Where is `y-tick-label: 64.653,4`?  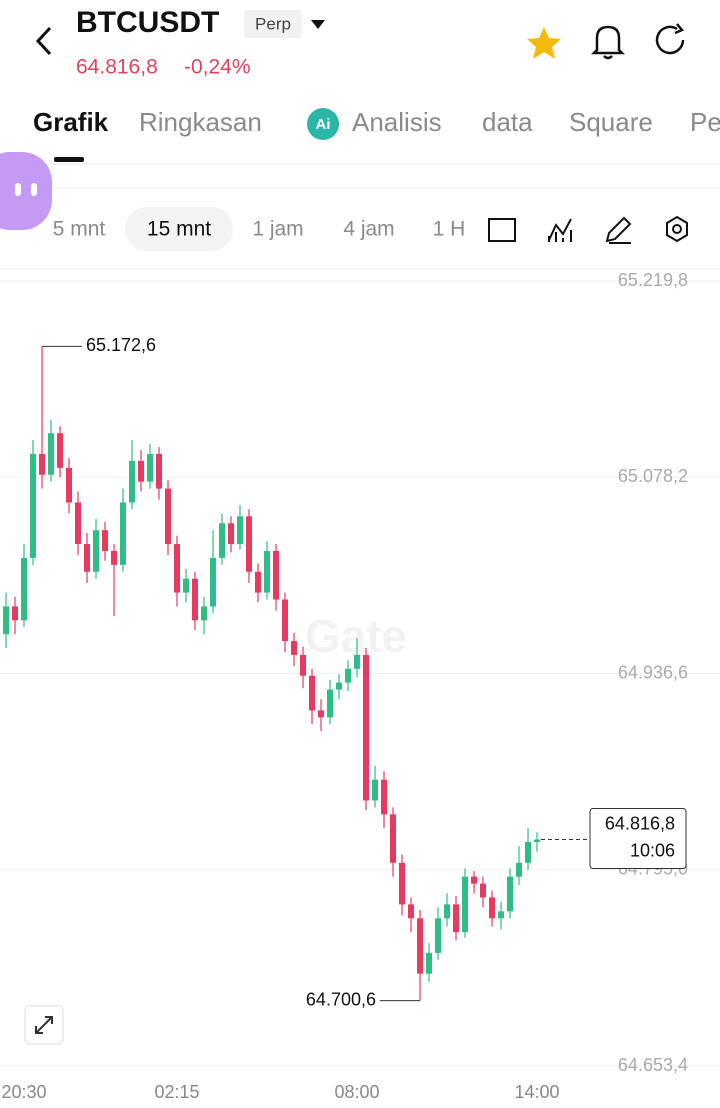 y-tick-label: 64.653,4 is located at coordinates (653, 1065).